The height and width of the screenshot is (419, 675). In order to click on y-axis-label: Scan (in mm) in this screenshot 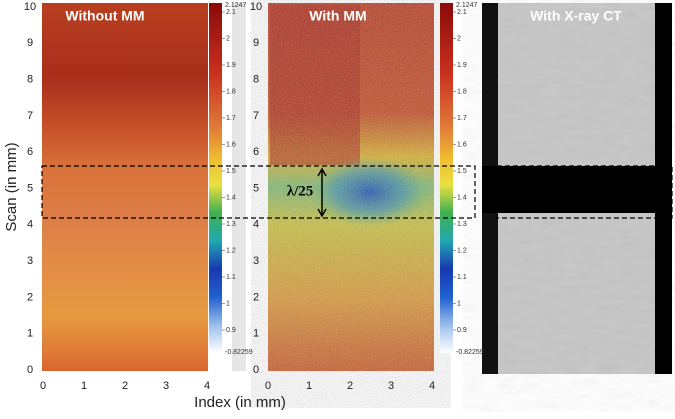, I will do `click(11, 186)`.